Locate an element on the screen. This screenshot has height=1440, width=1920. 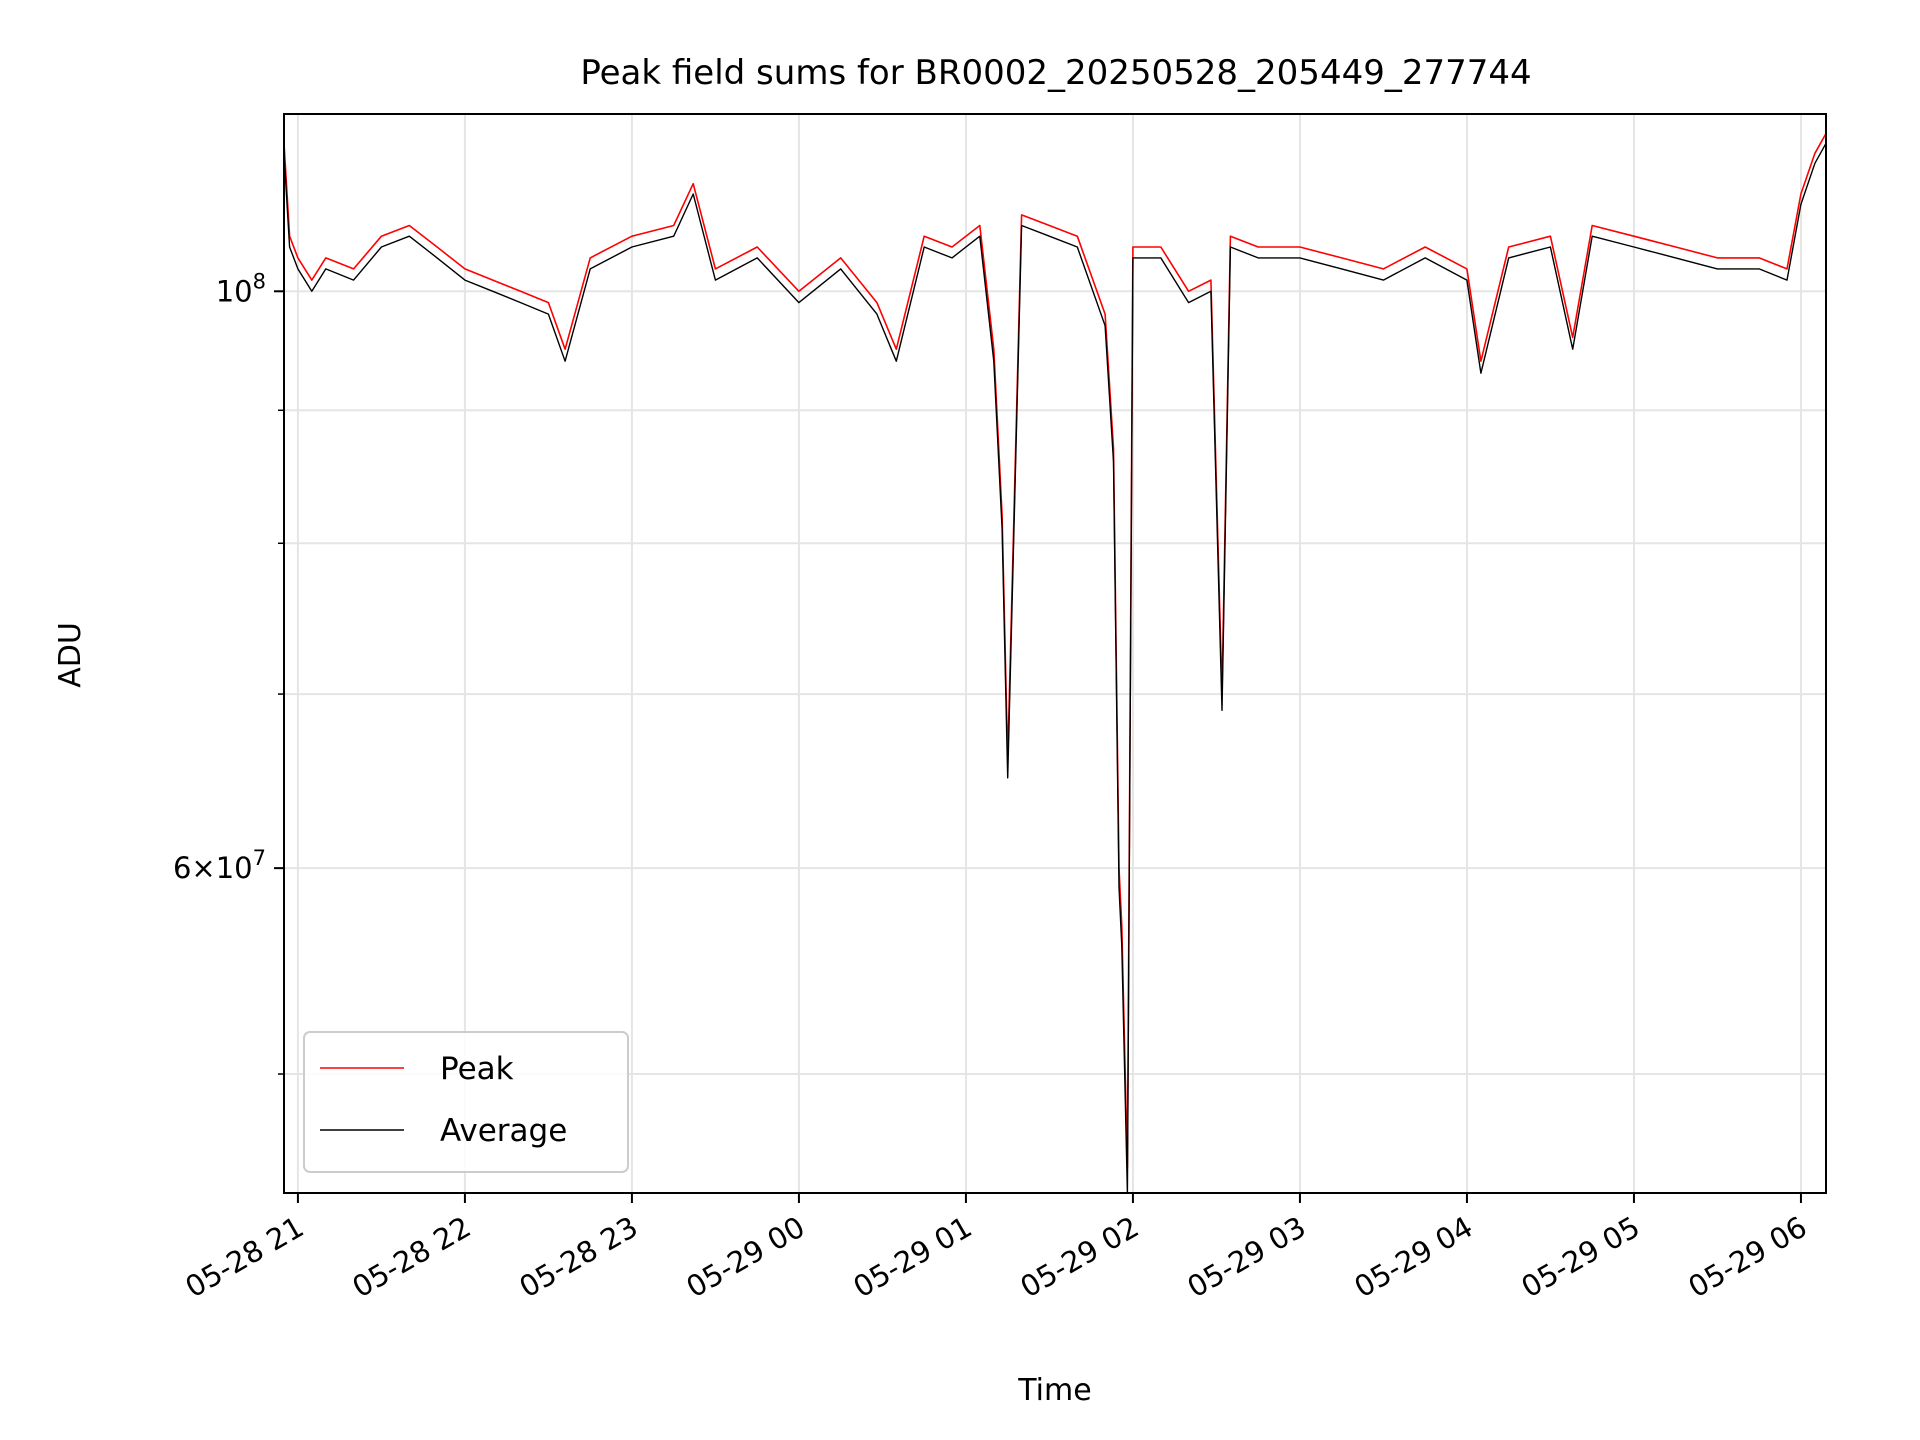
x-axis-label: Time is located at coordinates (1054, 1390).